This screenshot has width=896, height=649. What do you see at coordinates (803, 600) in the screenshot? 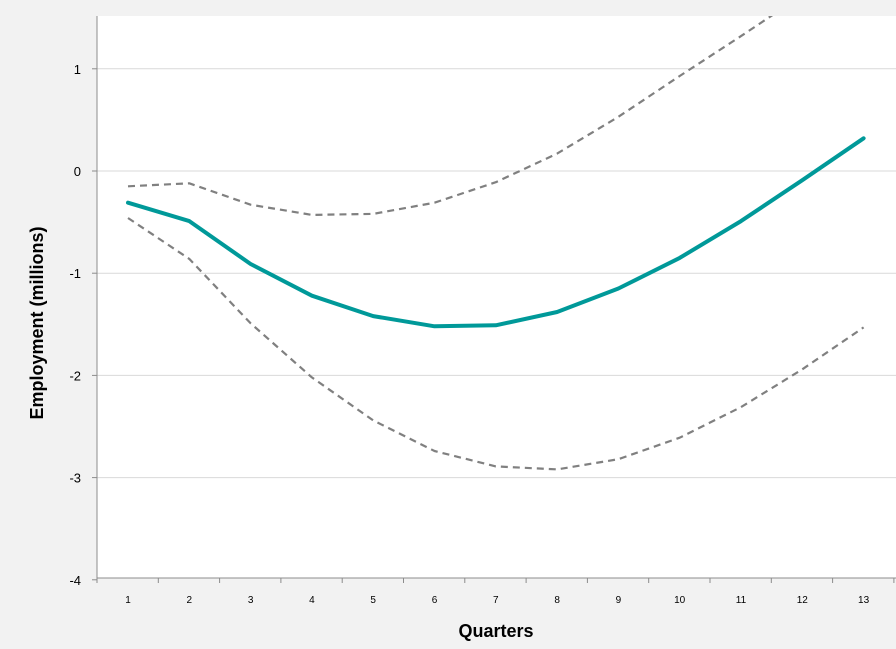
I see `x-tick-label: 12` at bounding box center [803, 600].